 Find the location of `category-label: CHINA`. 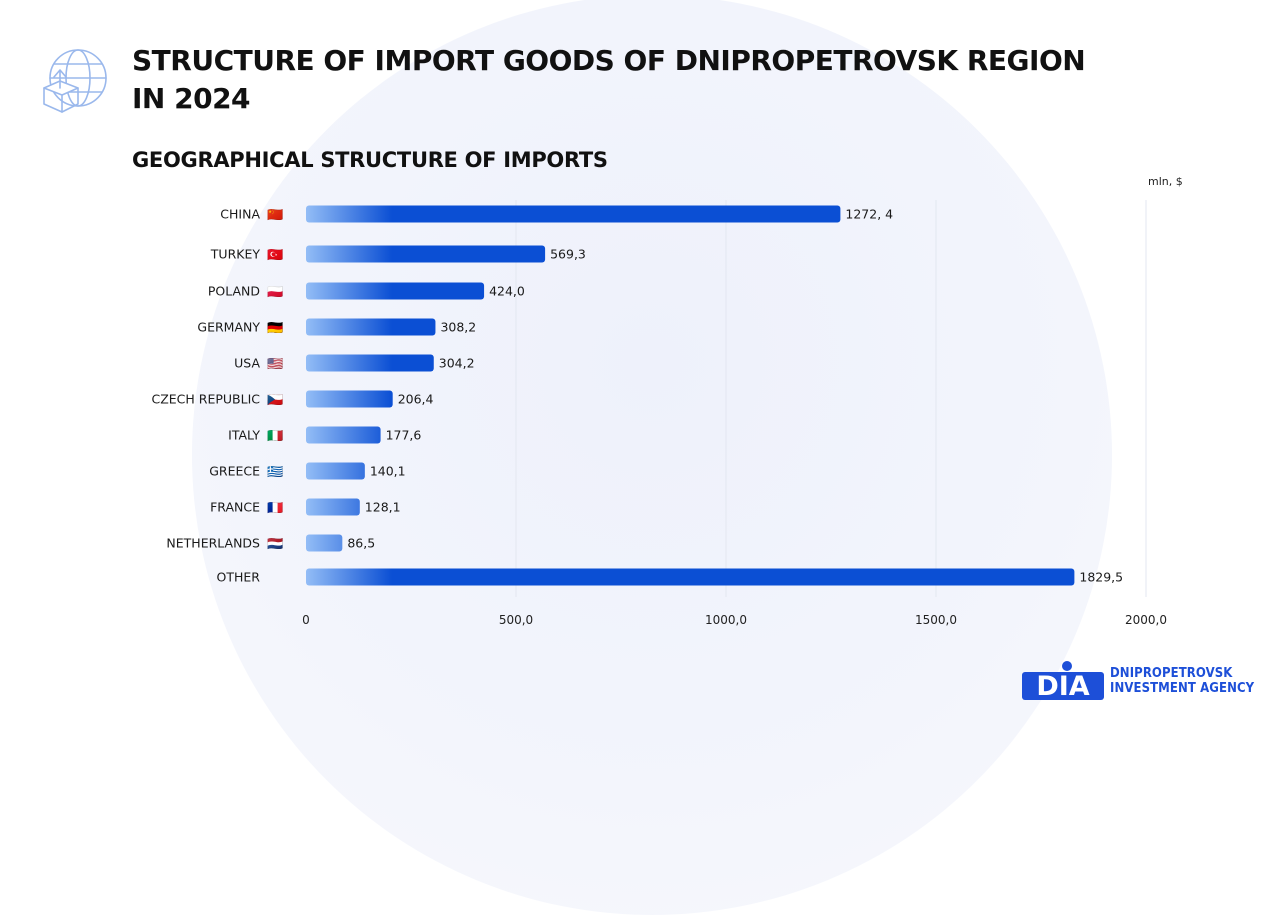

category-label: CHINA is located at coordinates (240, 214).